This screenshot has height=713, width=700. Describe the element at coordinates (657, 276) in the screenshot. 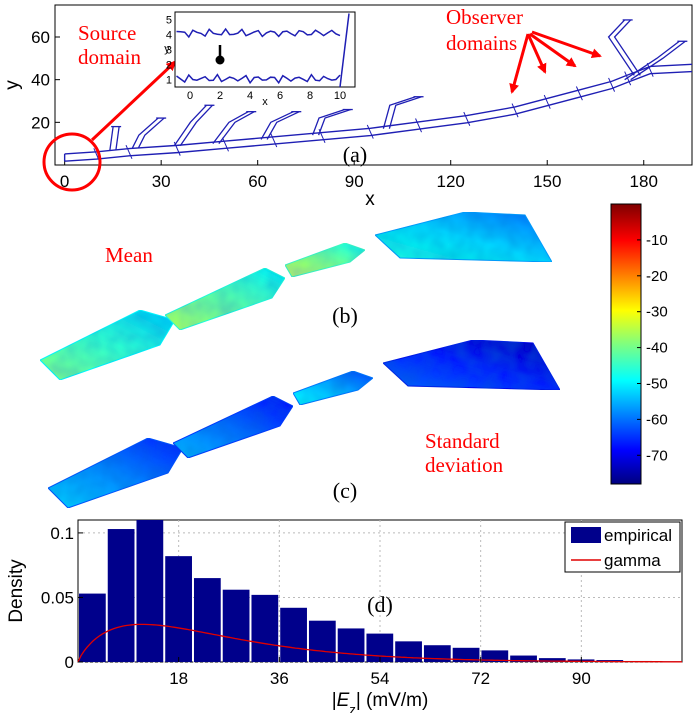

I see `colorbar-tick-label: -20` at that location.